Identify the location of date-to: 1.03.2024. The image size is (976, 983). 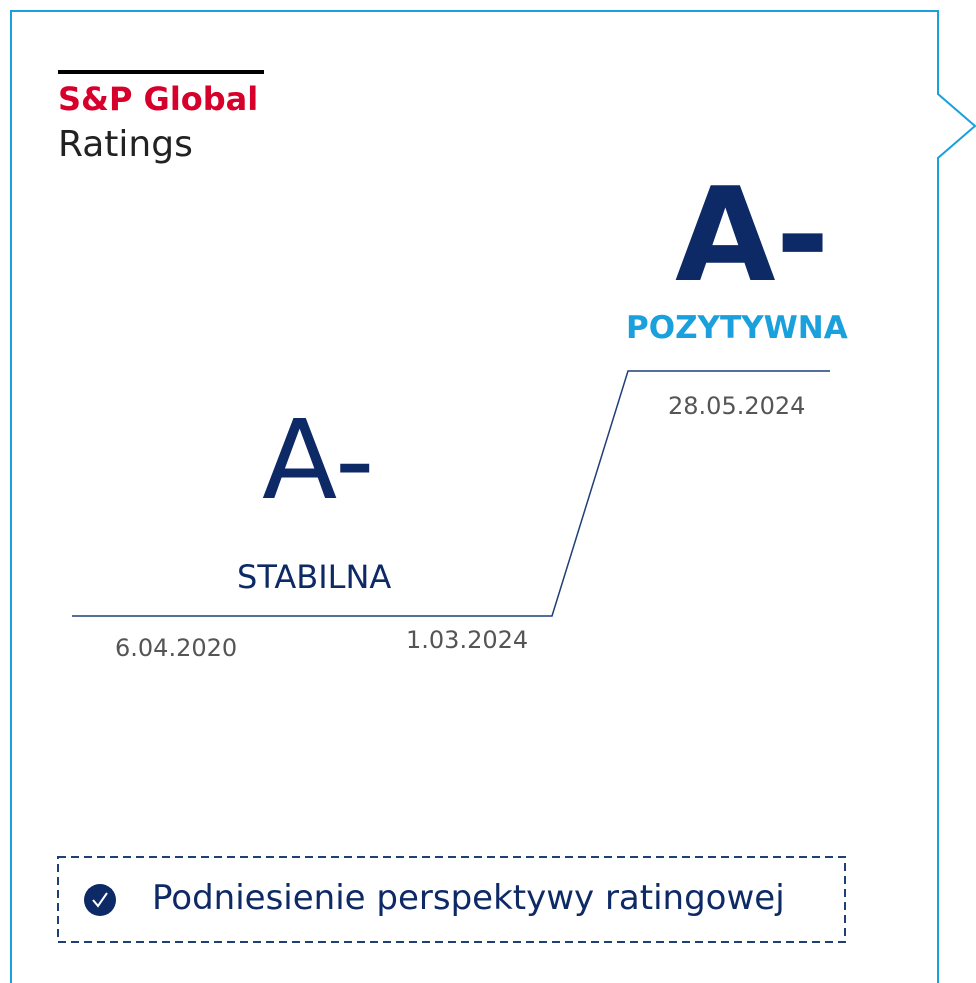
(467, 640).